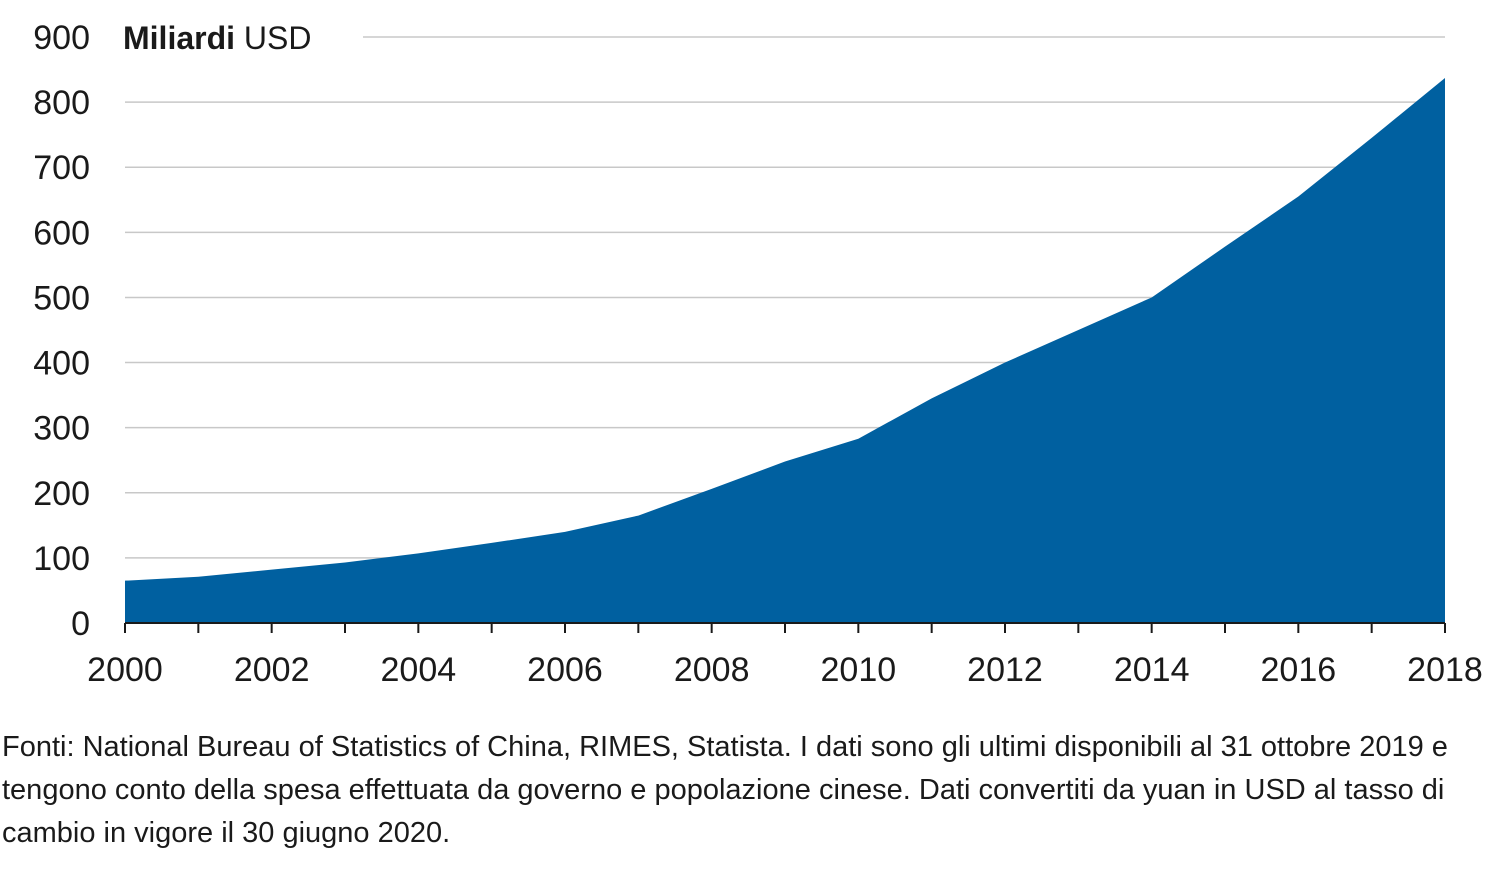  What do you see at coordinates (61, 103) in the screenshot?
I see `y-tick-label-800: 800` at bounding box center [61, 103].